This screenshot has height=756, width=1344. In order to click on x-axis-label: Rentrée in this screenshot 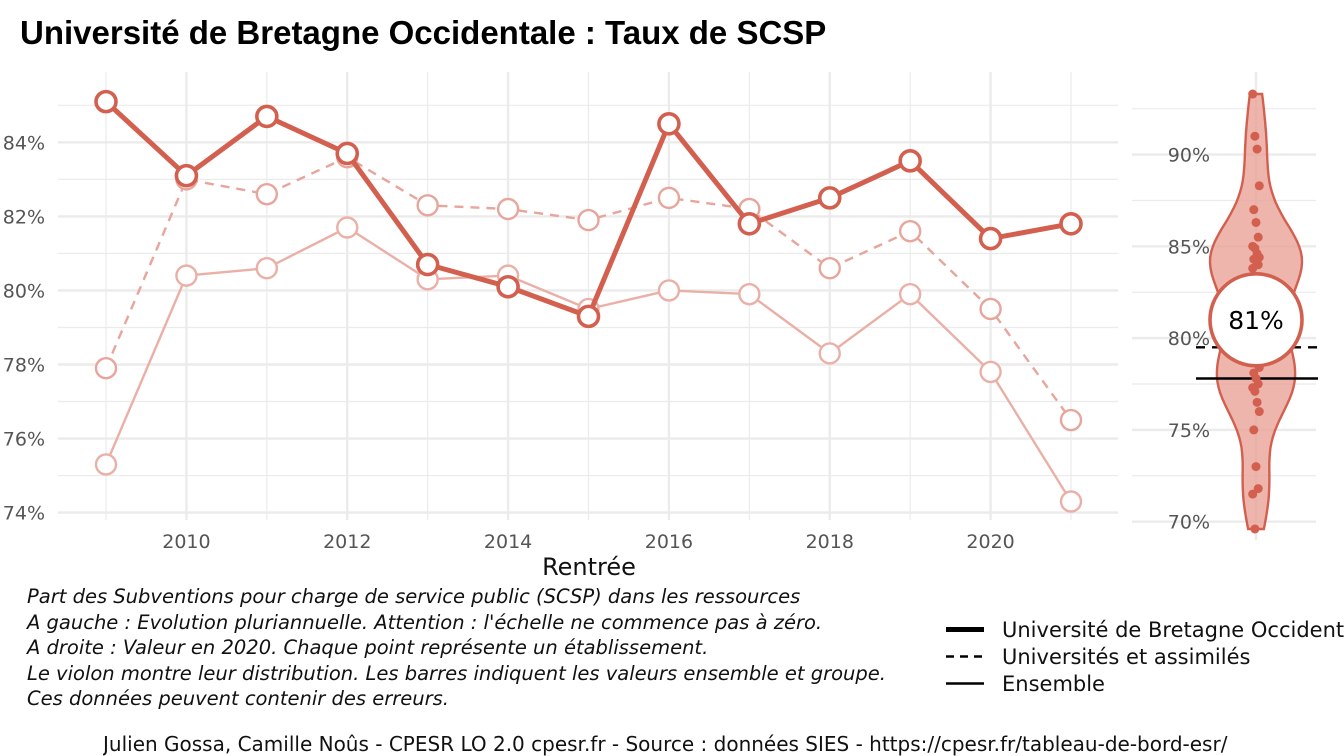, I will do `click(589, 566)`.